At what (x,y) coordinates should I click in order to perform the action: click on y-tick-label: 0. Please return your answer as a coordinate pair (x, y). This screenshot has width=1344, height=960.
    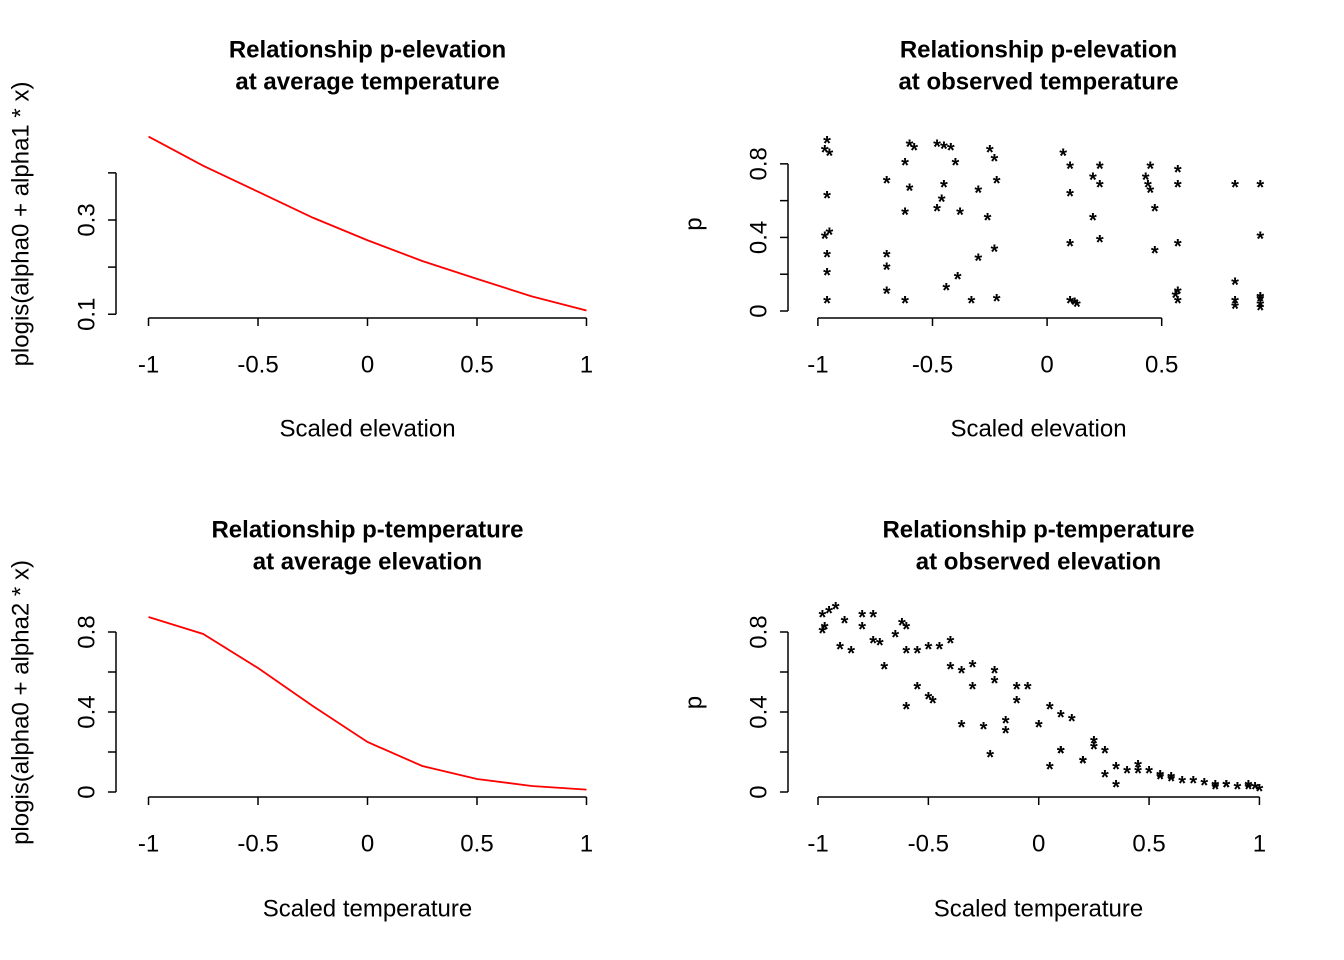
    Looking at the image, I should click on (86, 791).